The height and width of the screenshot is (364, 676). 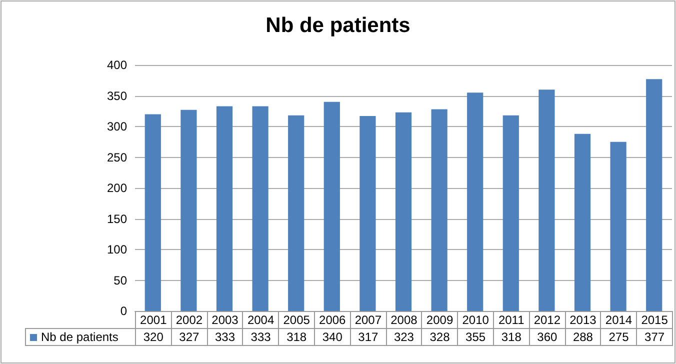 What do you see at coordinates (511, 320) in the screenshot?
I see `x-tick-label: 2011` at bounding box center [511, 320].